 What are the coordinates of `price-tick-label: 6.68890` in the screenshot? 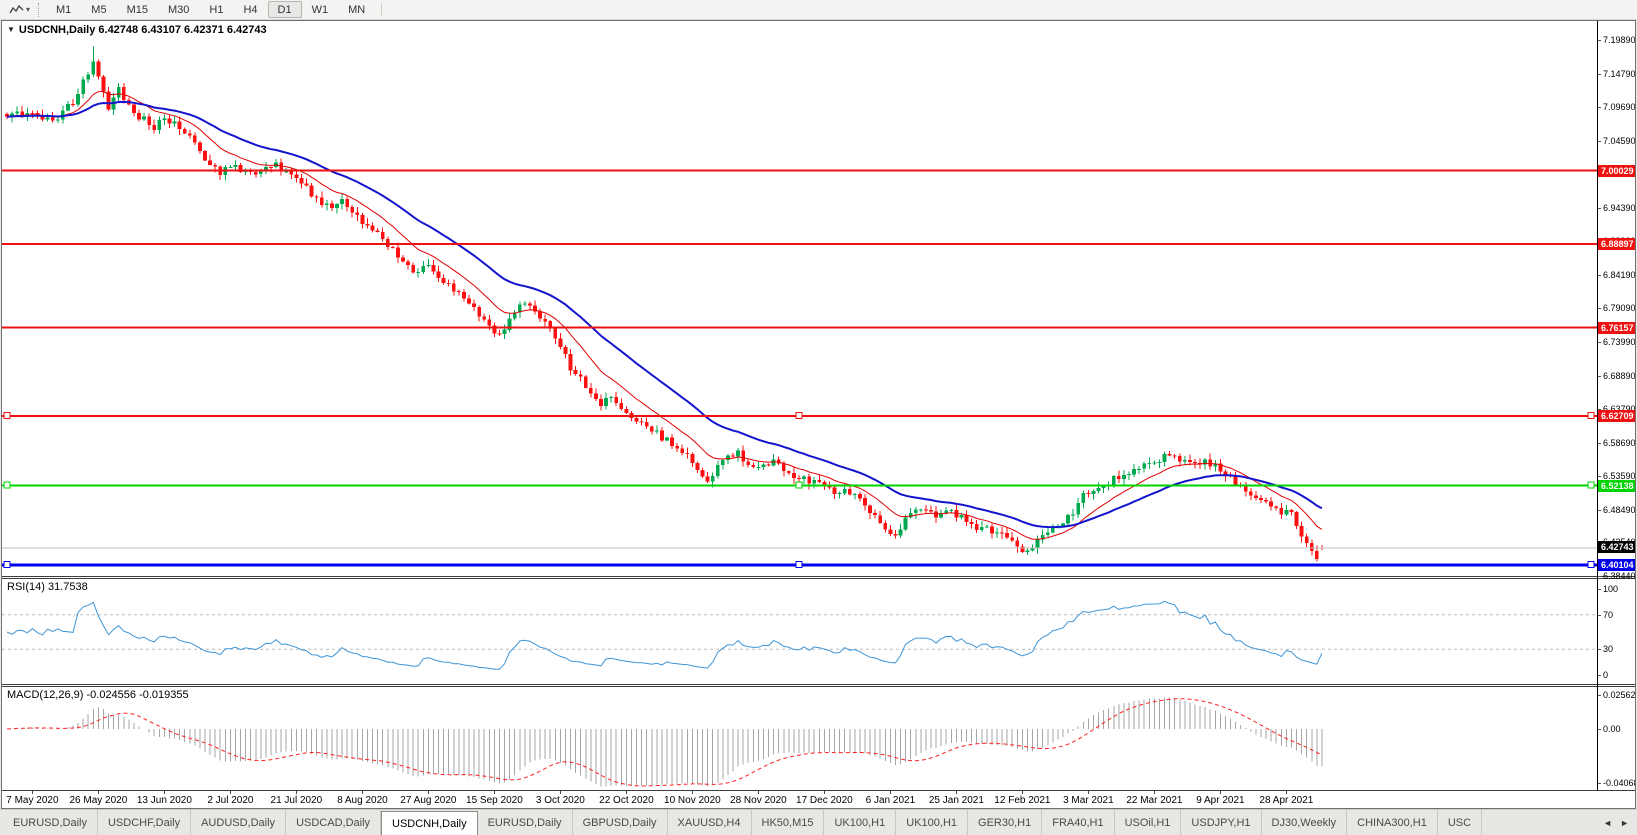 It's located at (1619, 375).